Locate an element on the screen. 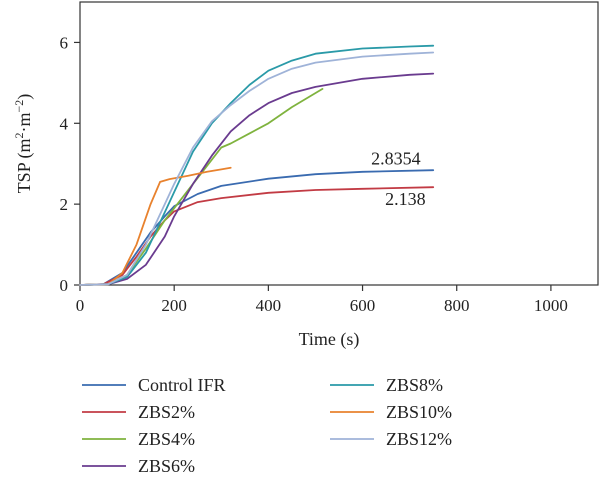 Image resolution: width=600 pixels, height=493 pixels. legend-item: ZBS12% is located at coordinates (391, 439).